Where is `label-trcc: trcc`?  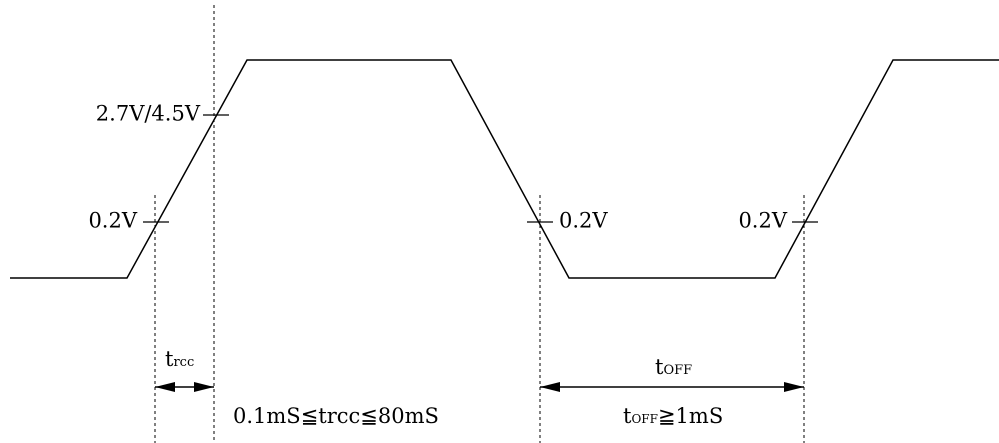 label-trcc: trcc is located at coordinates (179, 359).